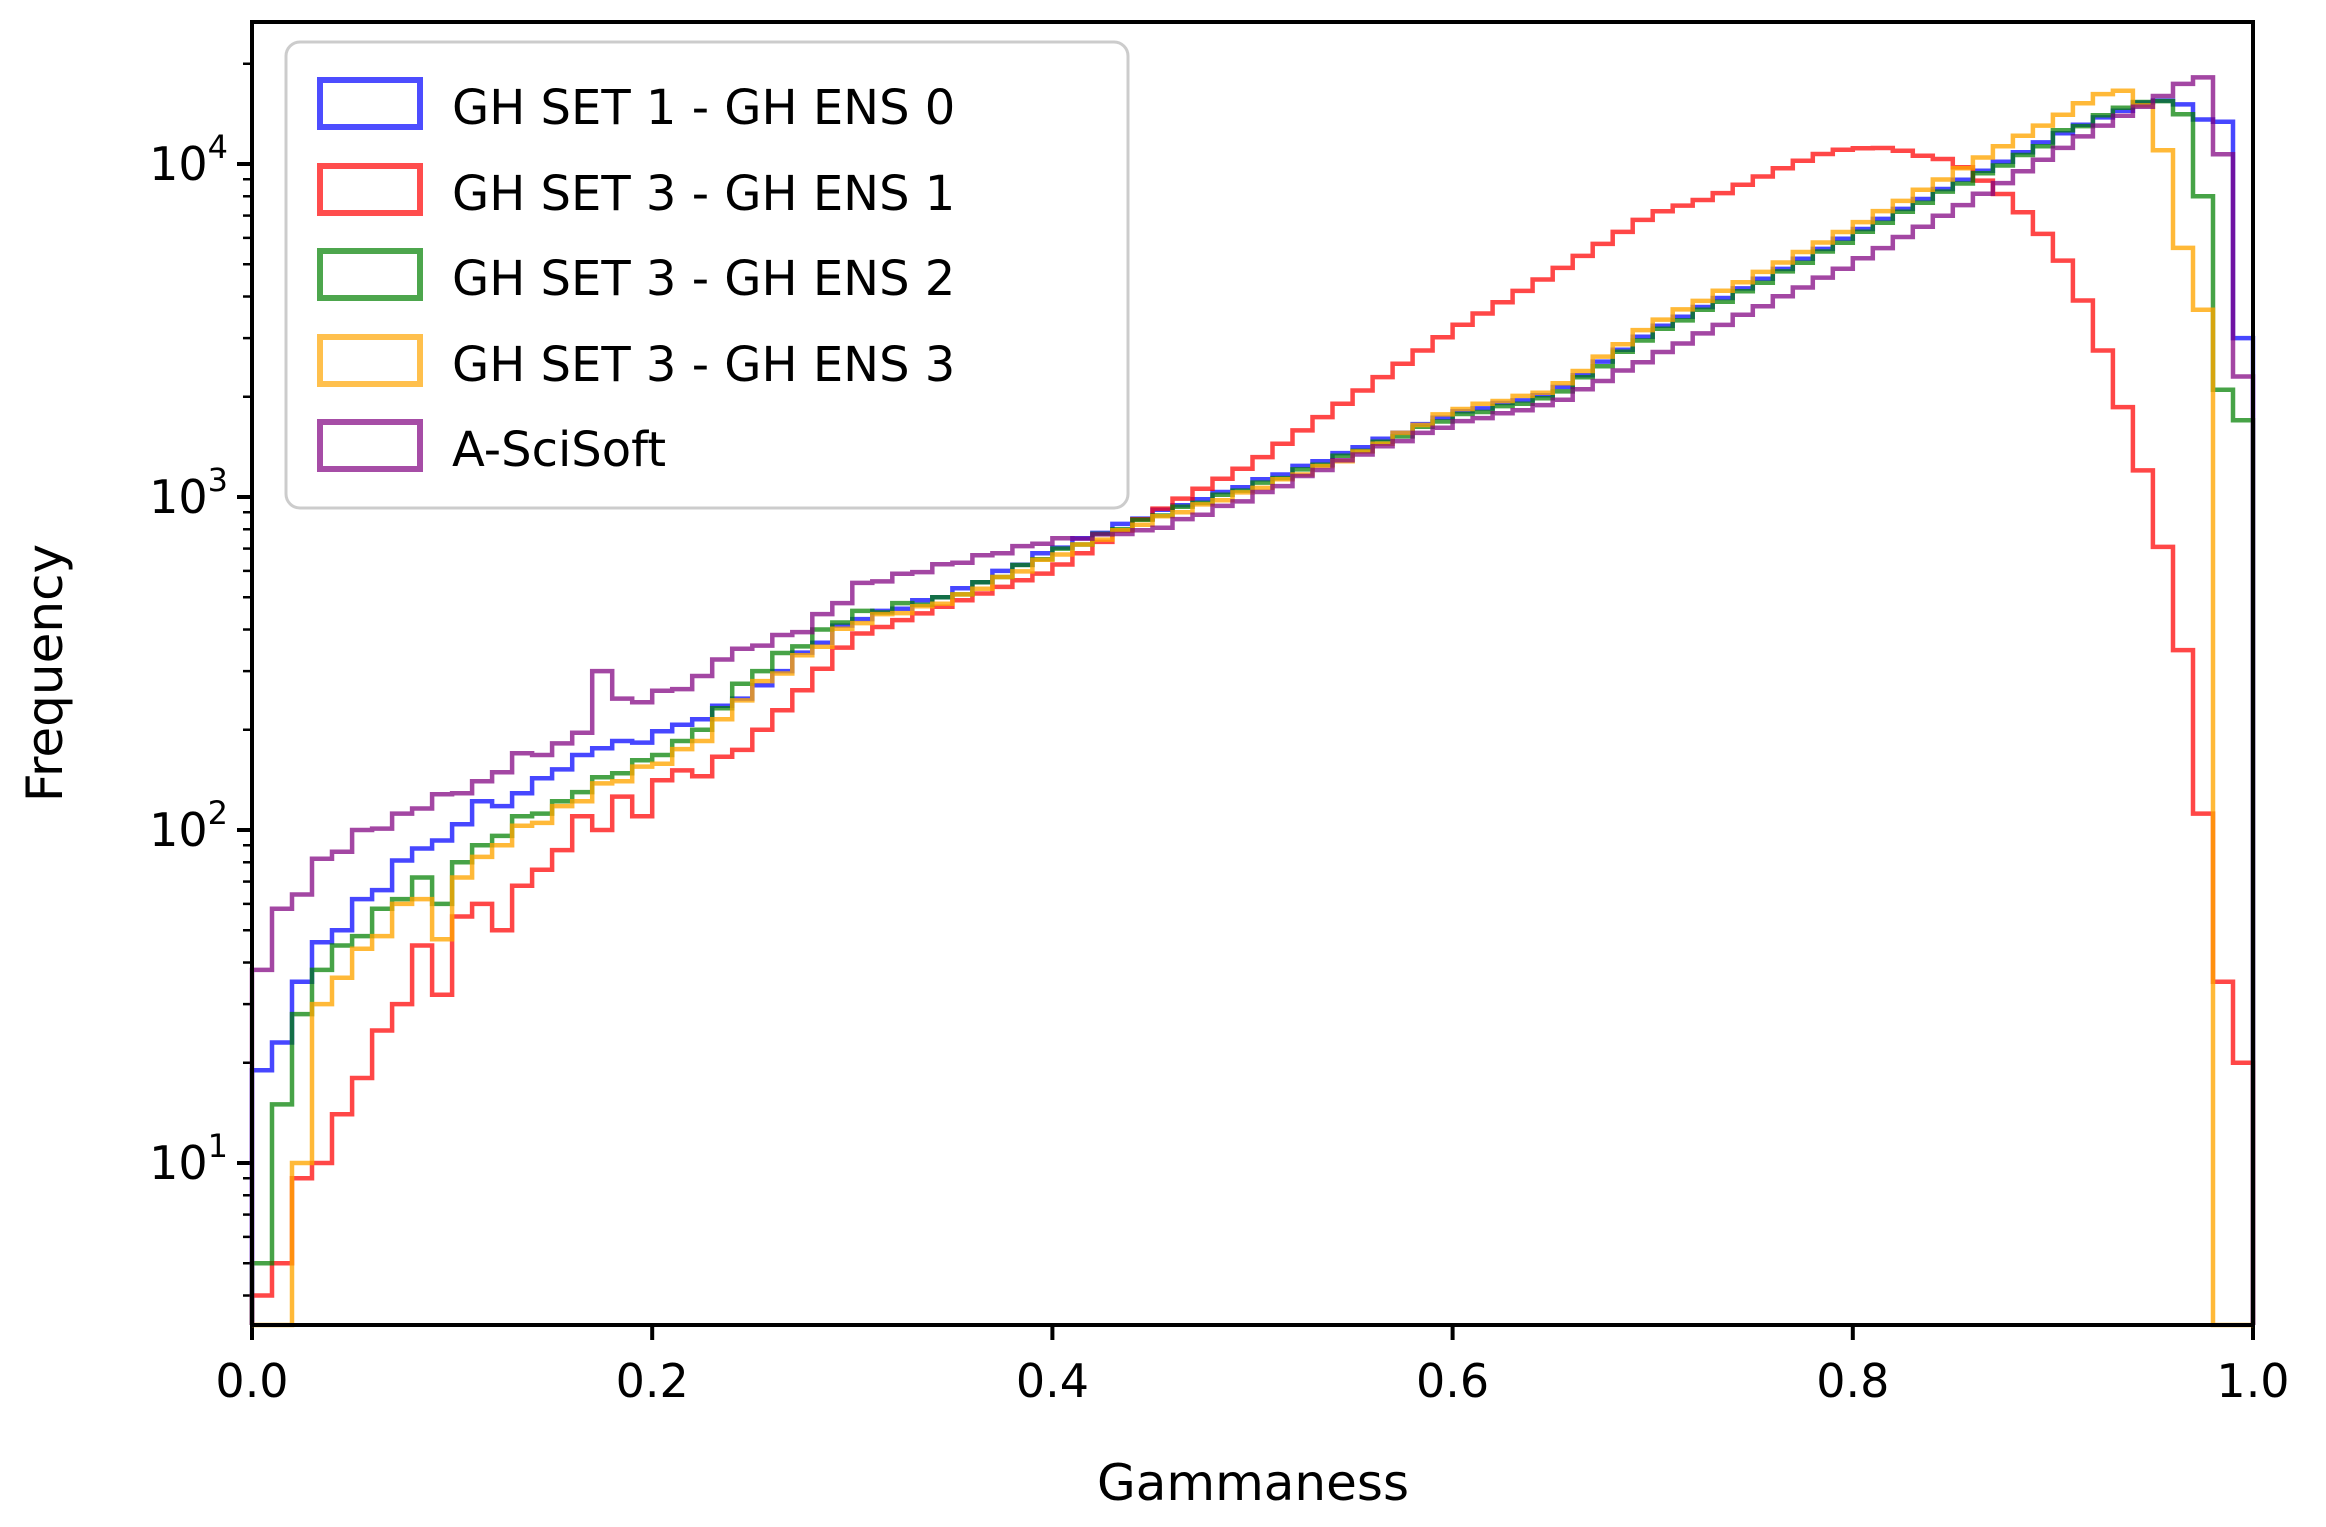  What do you see at coordinates (200, 679) in the screenshot?
I see `y-axis-ticks: 10¹ 10² 10³ 10⁴` at bounding box center [200, 679].